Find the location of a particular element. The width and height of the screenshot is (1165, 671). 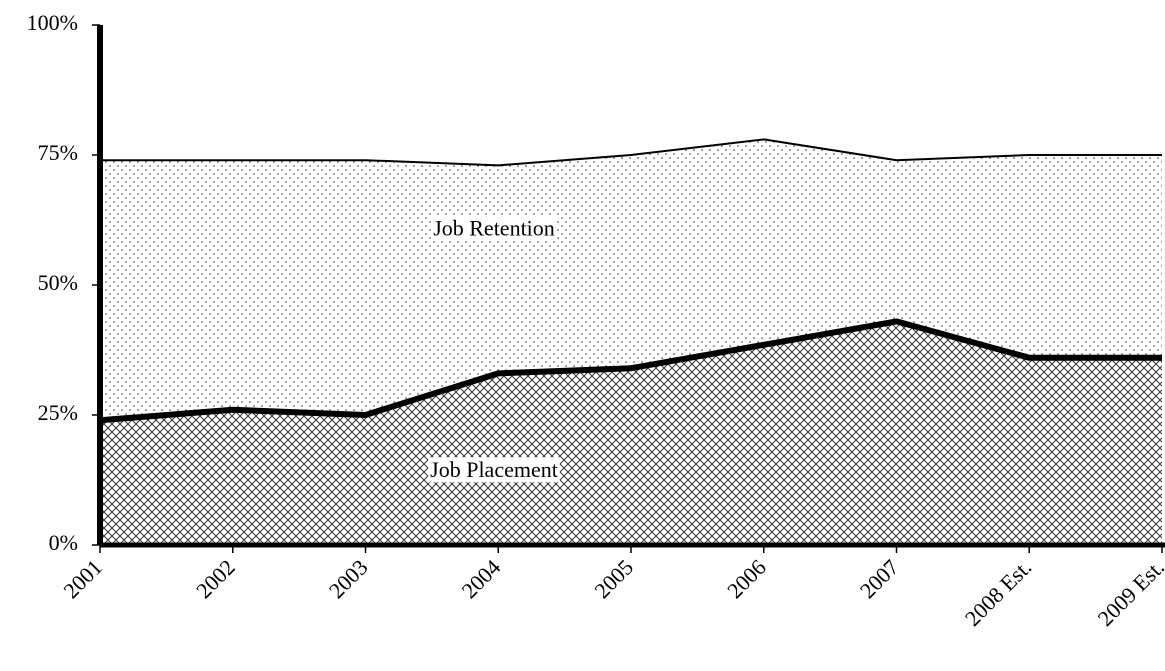

y-tick-label: 25% is located at coordinates (58, 412).